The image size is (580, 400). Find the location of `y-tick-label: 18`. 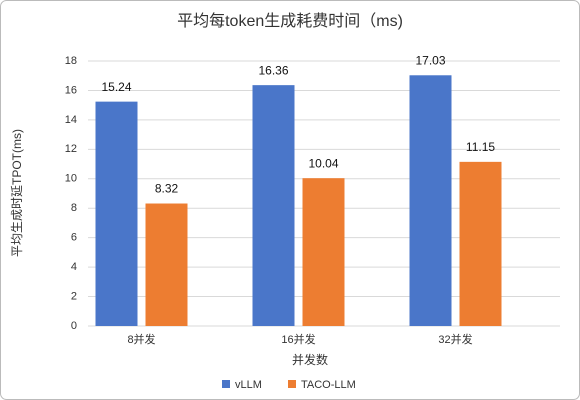

y-tick-label: 18 is located at coordinates (71, 61).